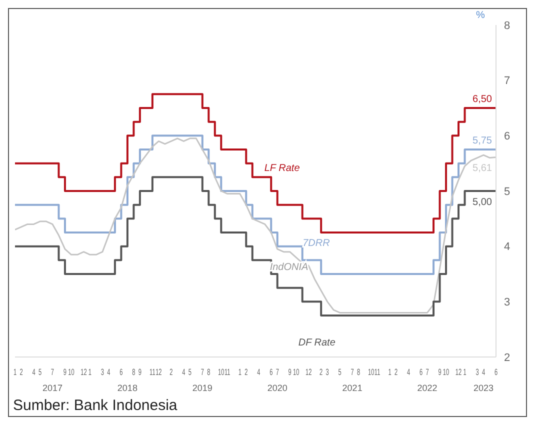  I want to click on x2-tick-label: 2019, so click(202, 388).